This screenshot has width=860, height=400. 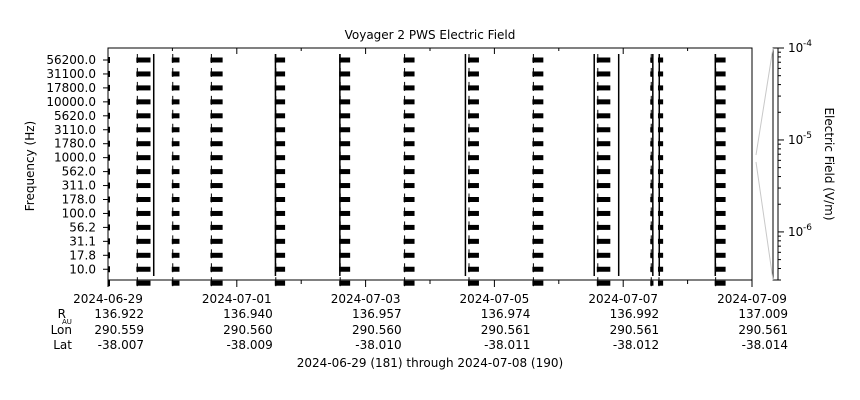 I want to click on ephemeris-value: 290.560, so click(x=377, y=330).